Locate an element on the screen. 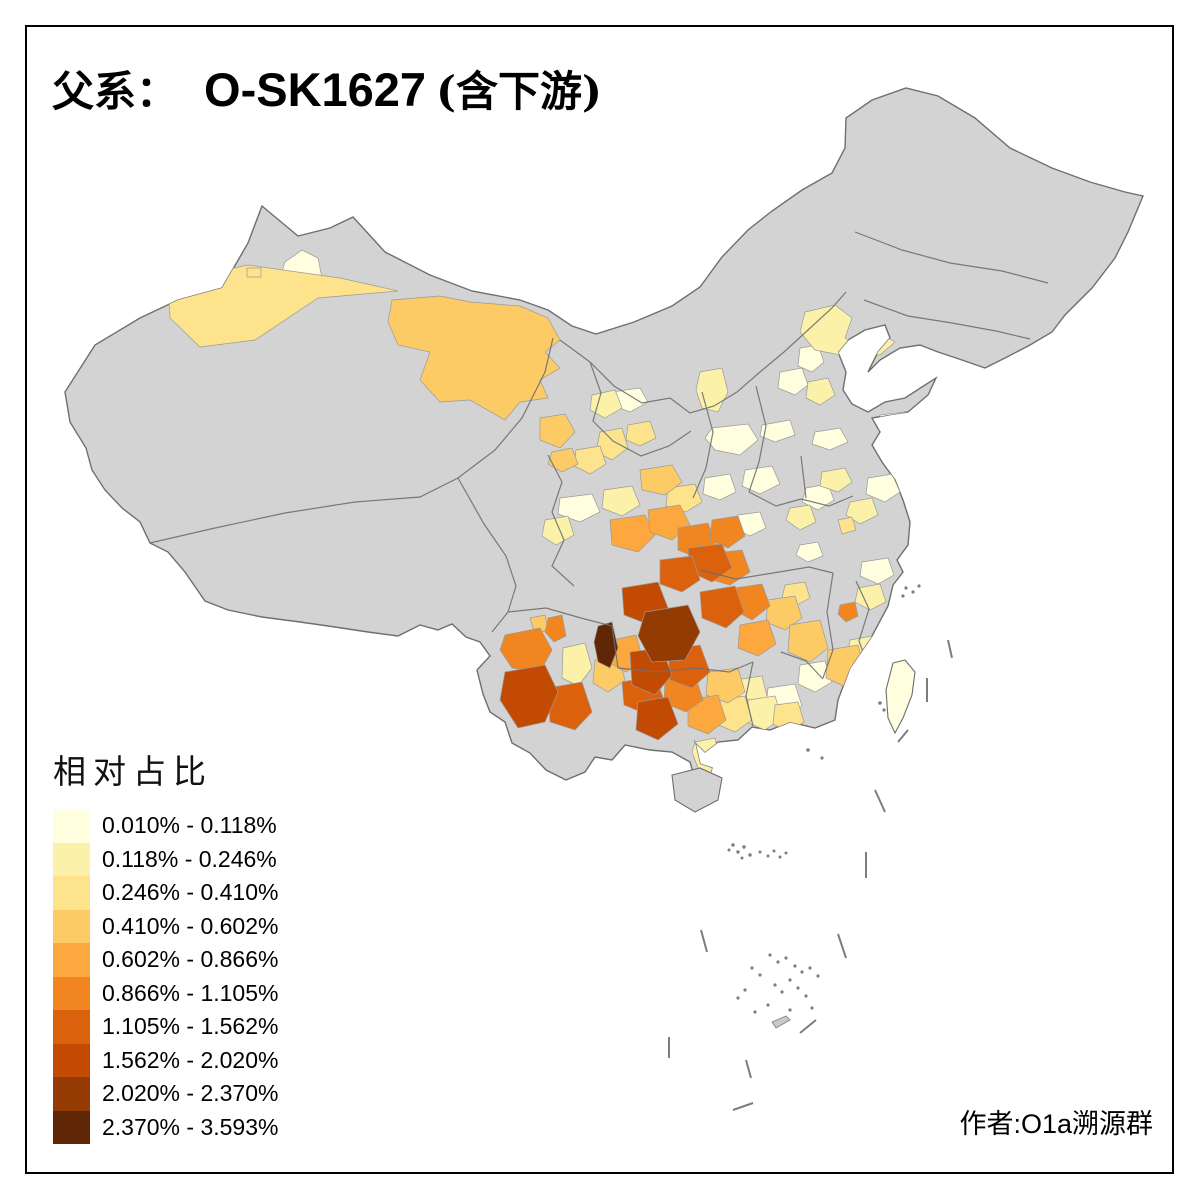  legend-label-9: 2.020% - 2.370% is located at coordinates (190, 1093).